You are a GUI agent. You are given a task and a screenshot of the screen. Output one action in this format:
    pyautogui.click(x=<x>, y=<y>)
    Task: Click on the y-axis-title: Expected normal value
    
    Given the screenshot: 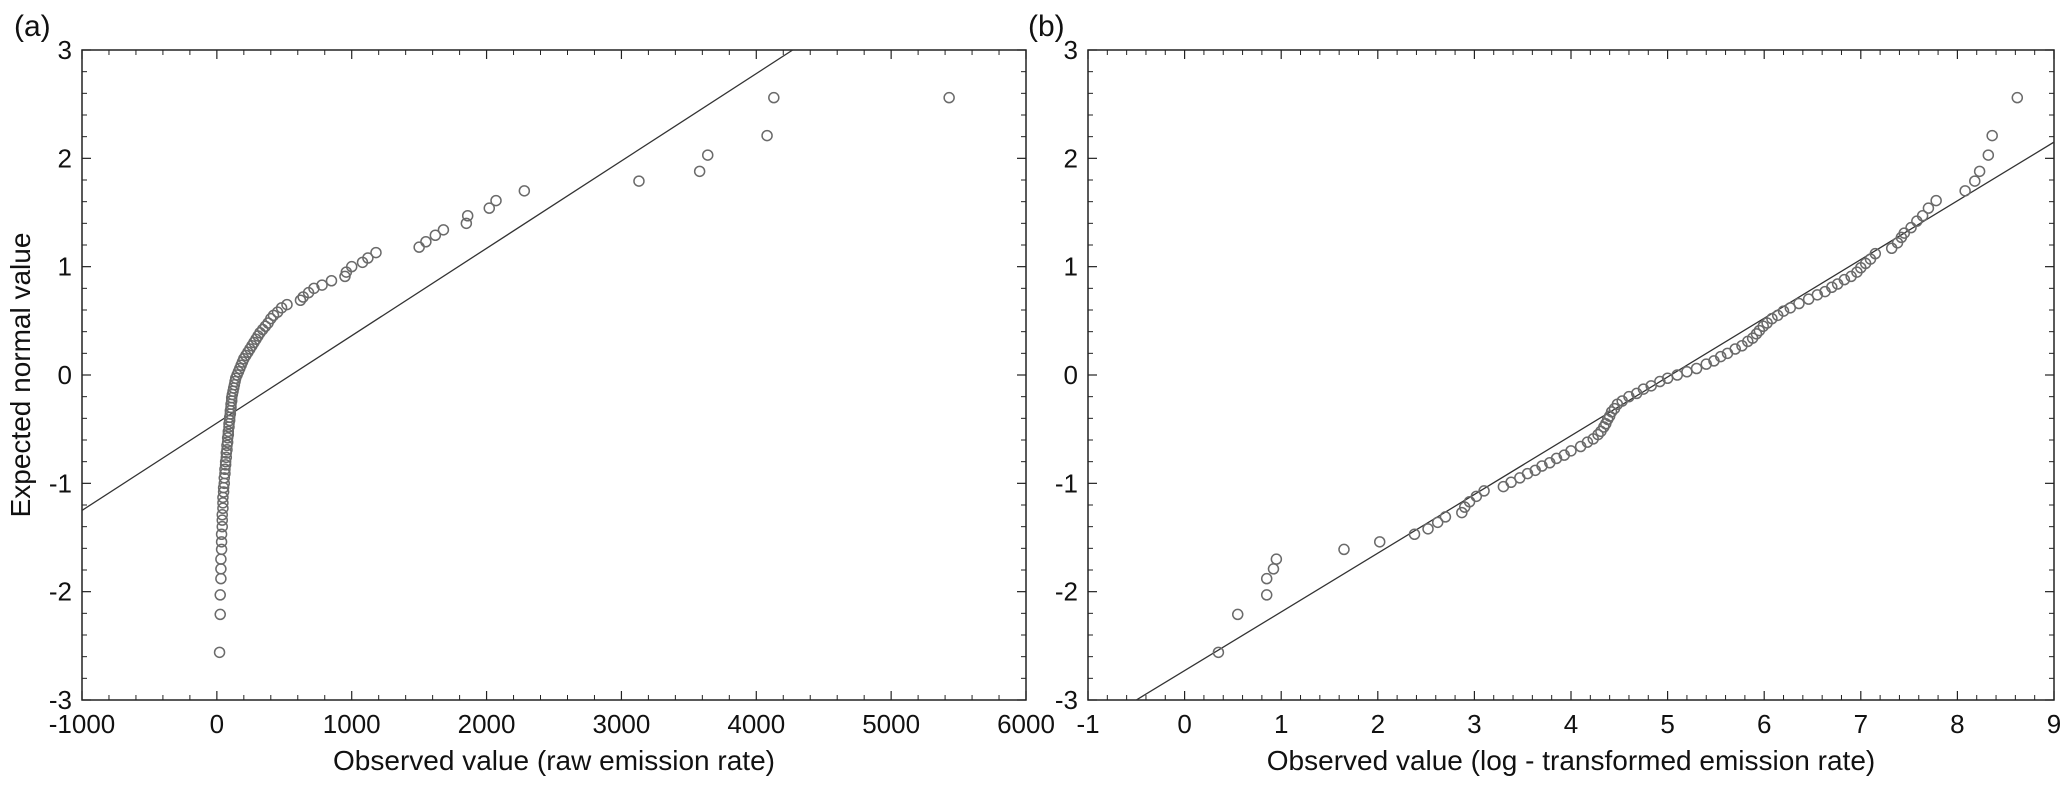 What is the action you would take?
    pyautogui.click(x=20, y=375)
    